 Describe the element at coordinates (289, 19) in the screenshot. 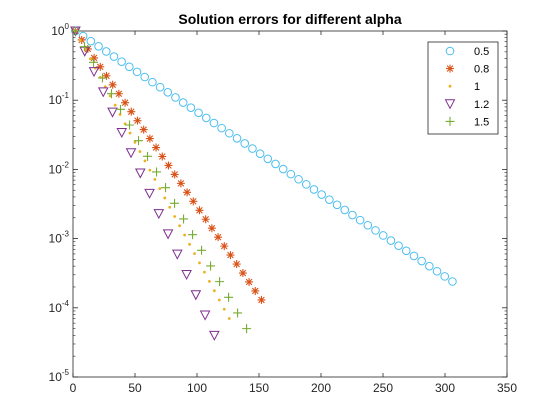

I see `chart-title: Solution errors for different alpha` at that location.